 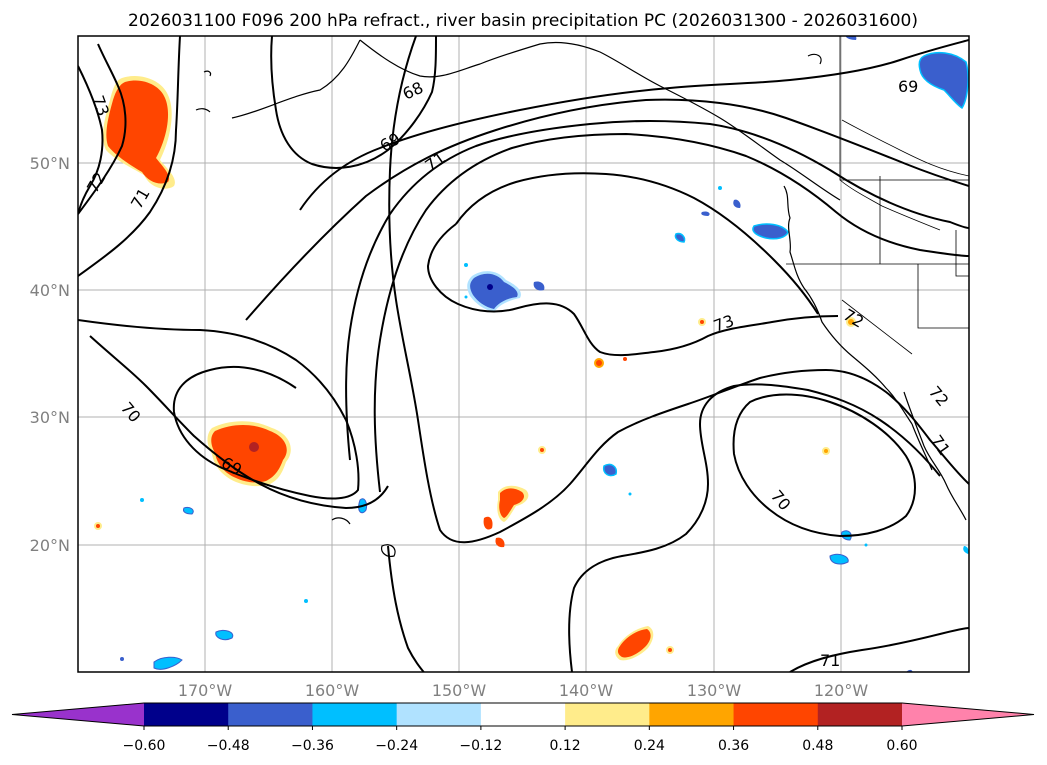 I want to click on colorbar-extend-min, so click(x=78, y=714).